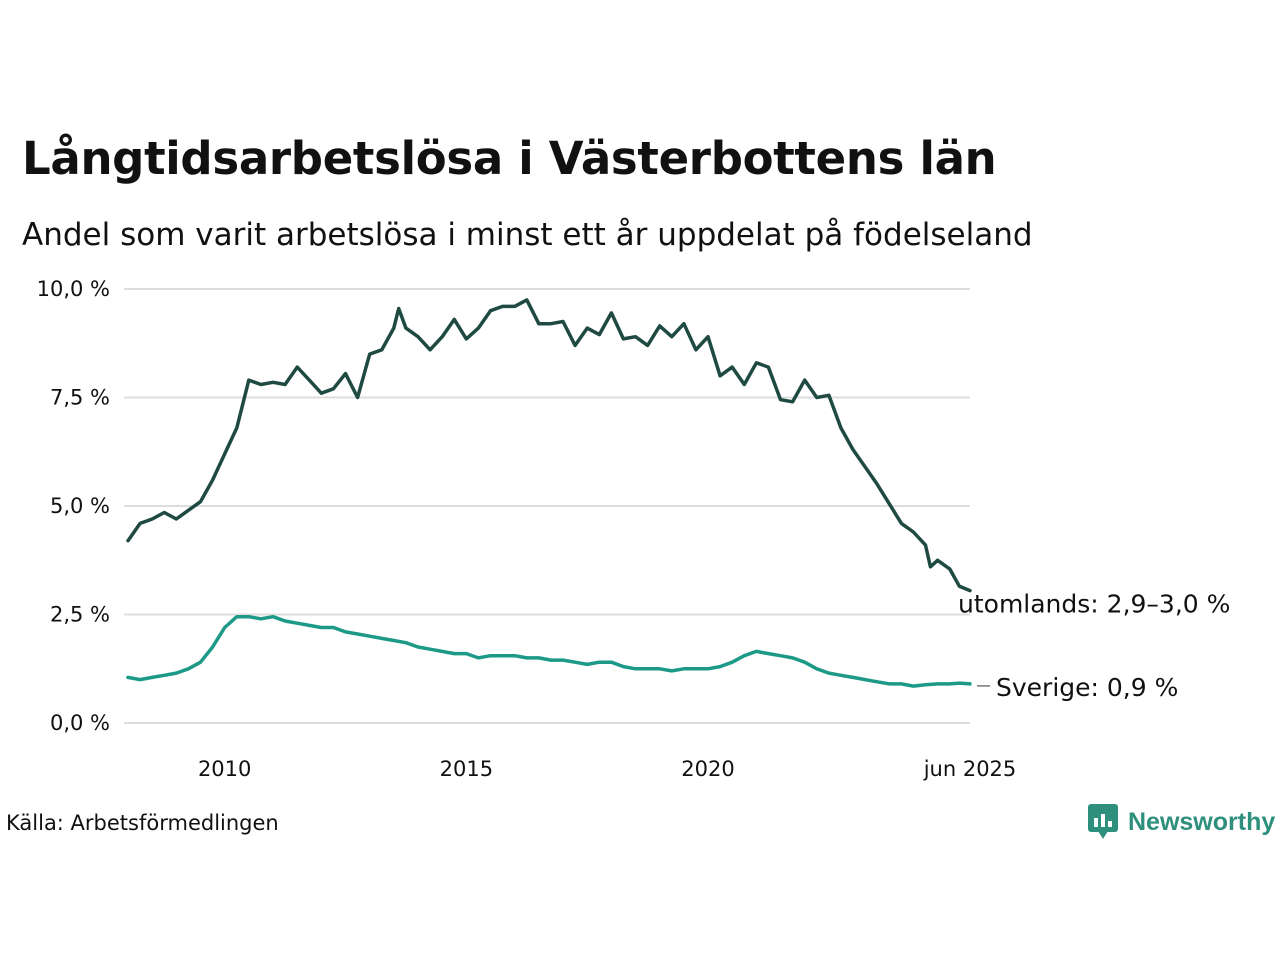 The image size is (1280, 960). Describe the element at coordinates (80, 615) in the screenshot. I see `y-tick-label: 2,5 %` at that location.